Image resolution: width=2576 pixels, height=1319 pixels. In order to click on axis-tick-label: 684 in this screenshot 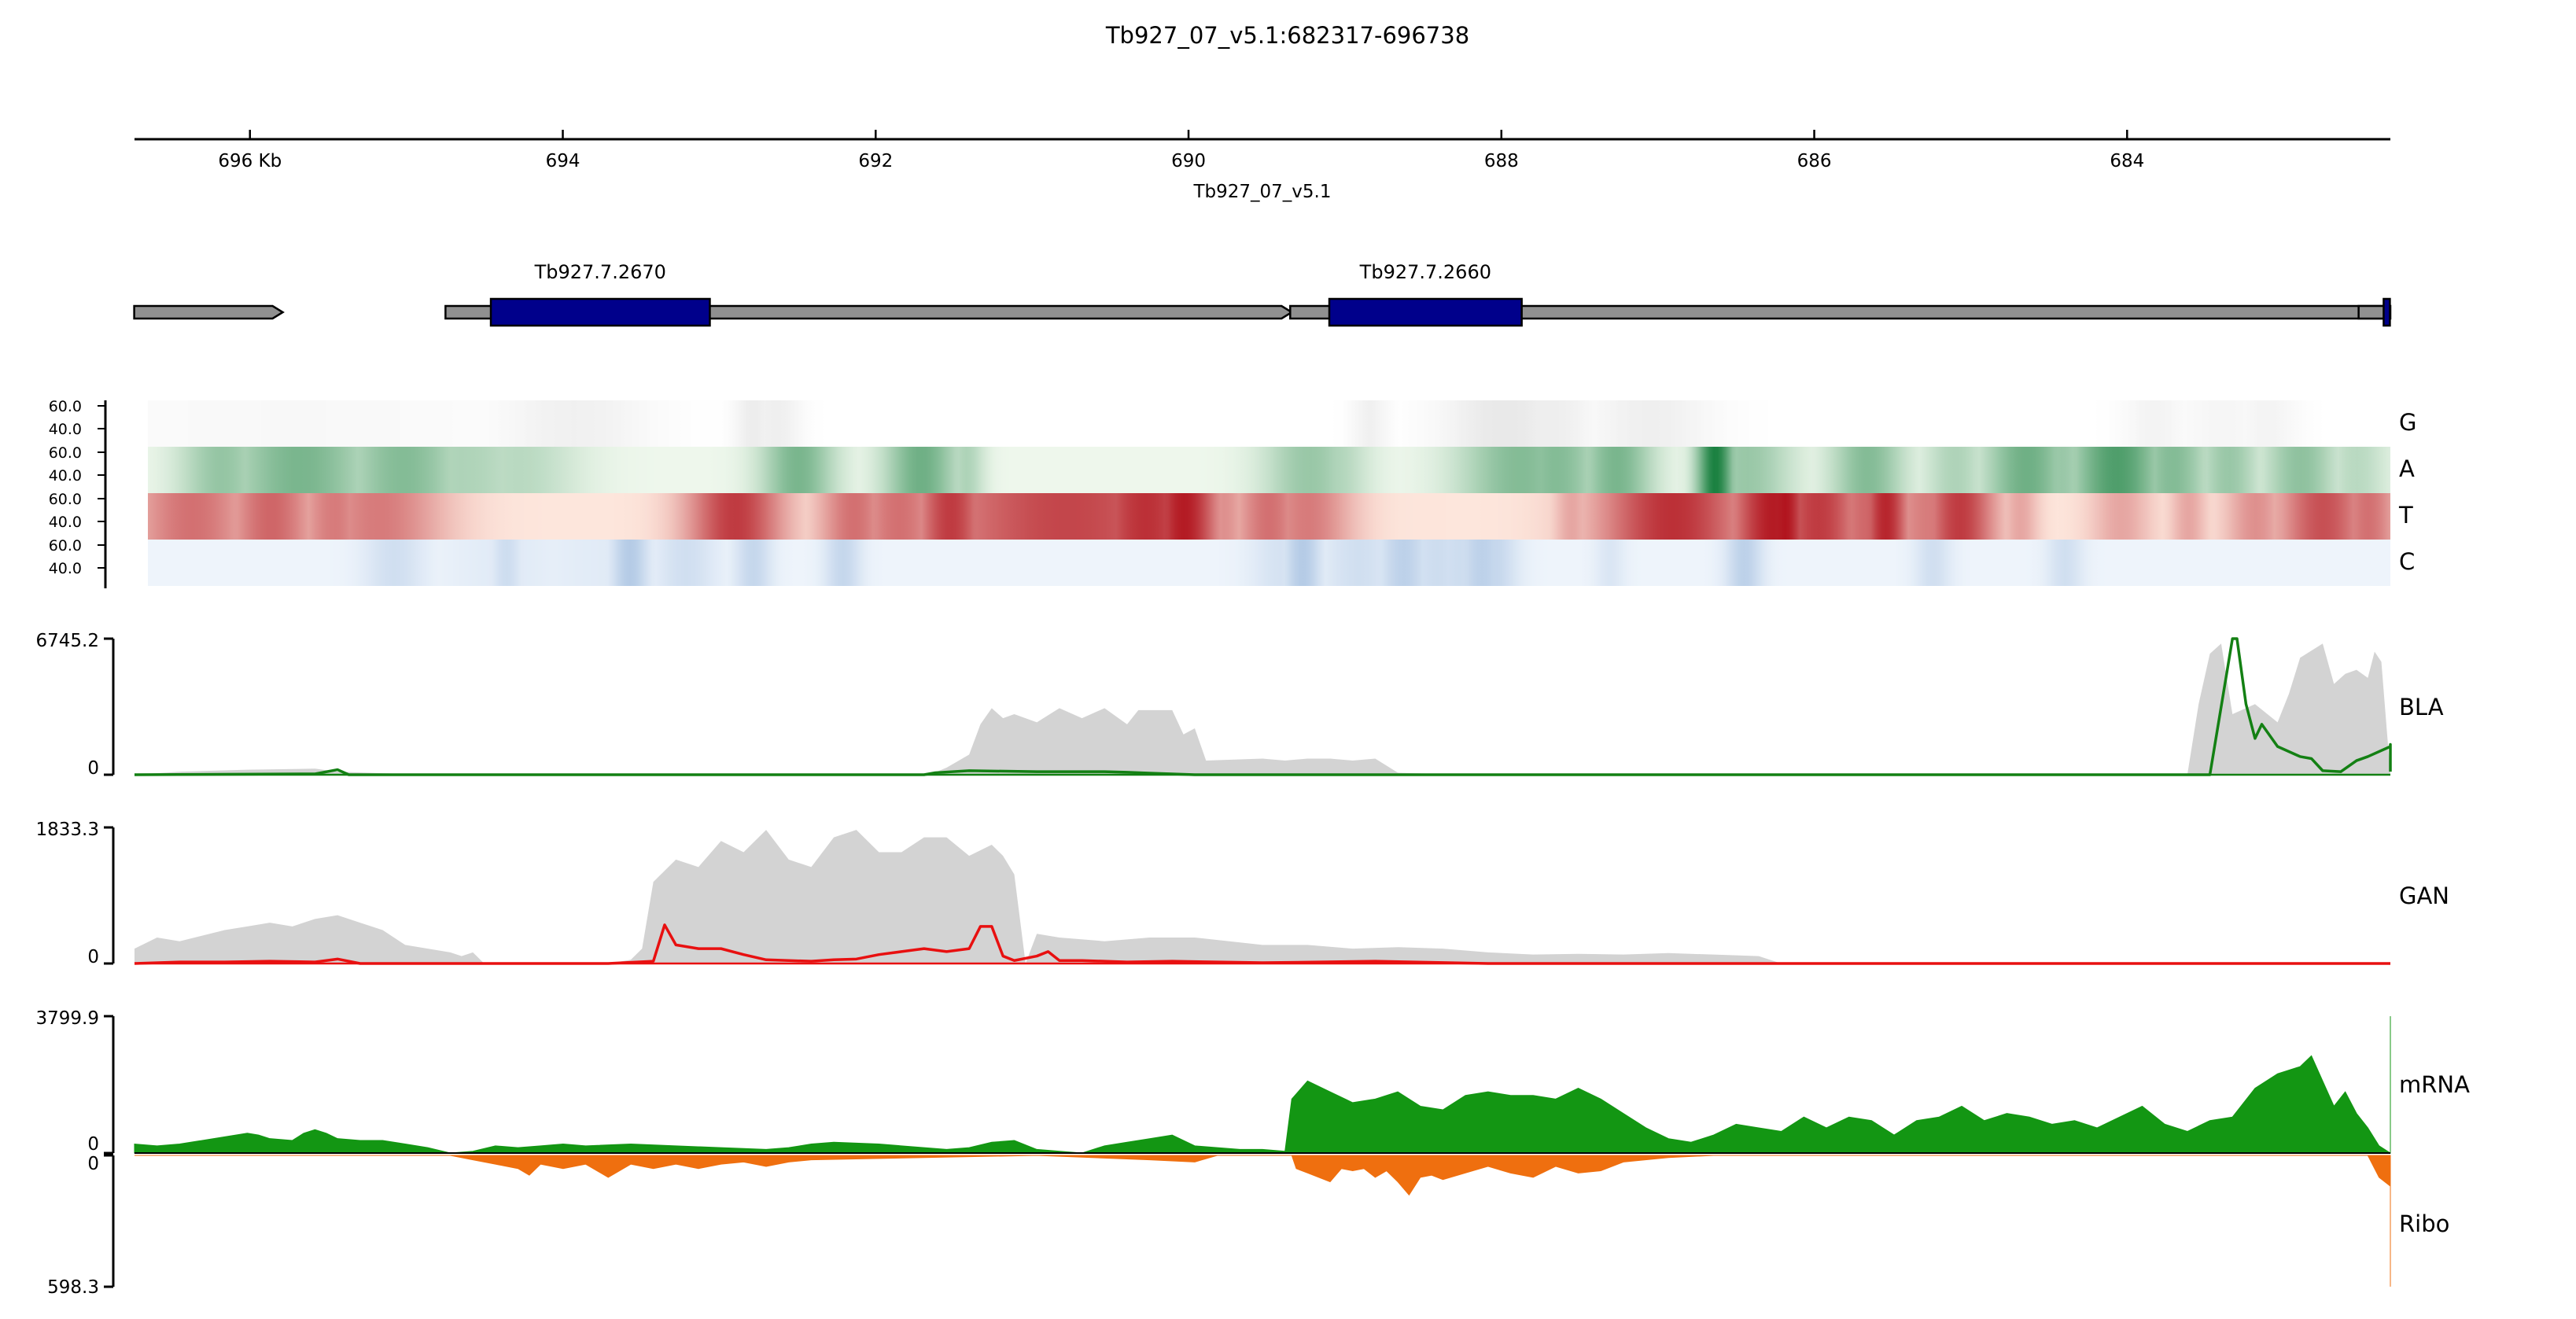, I will do `click(2127, 161)`.